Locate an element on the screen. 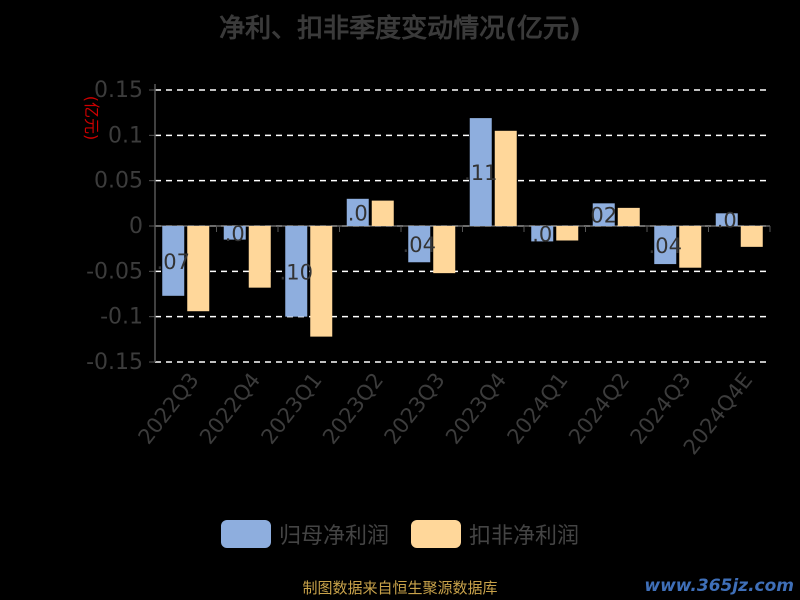 The width and height of the screenshot is (800, 600). bar-2-2023Q2 is located at coordinates (382, 213).